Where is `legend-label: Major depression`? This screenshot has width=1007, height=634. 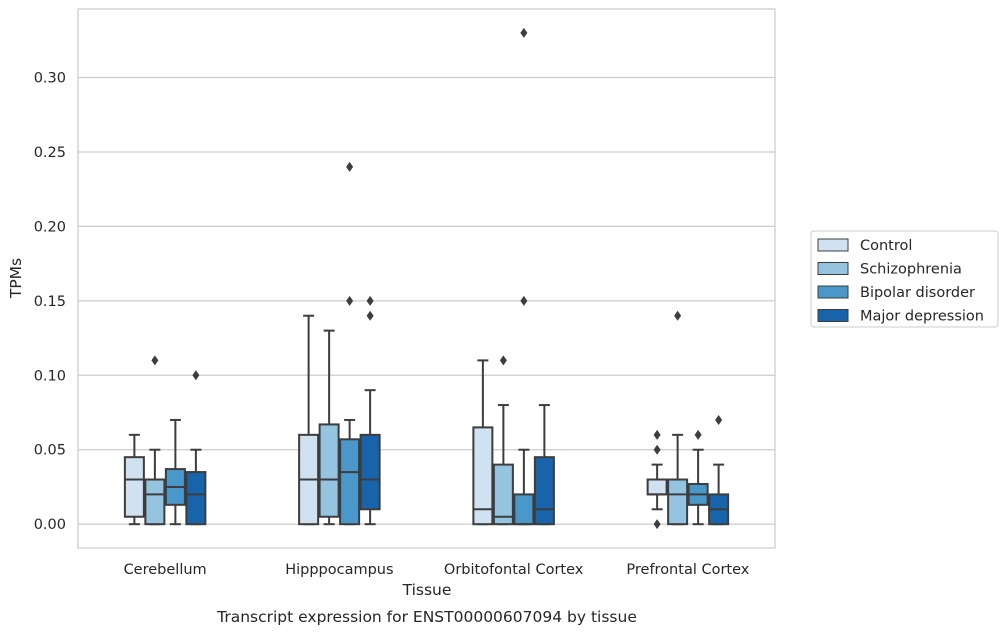
legend-label: Major depression is located at coordinates (922, 317).